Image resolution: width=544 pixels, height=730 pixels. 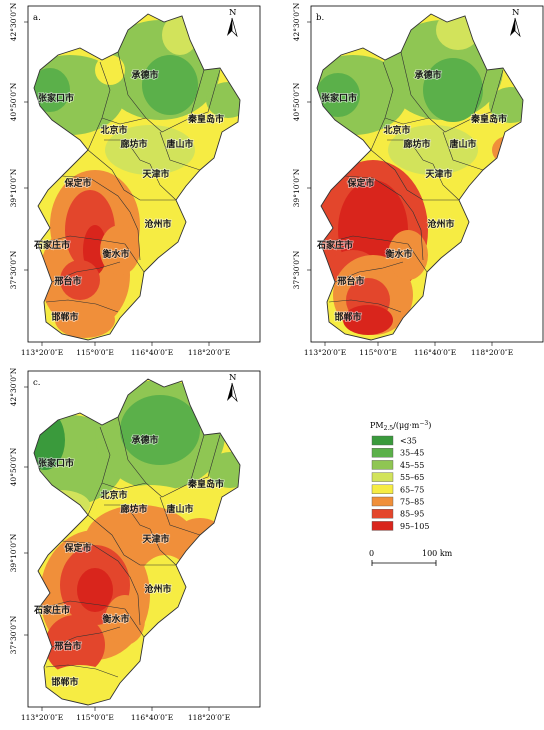 What do you see at coordinates (414, 526) in the screenshot?
I see `legend-class-label: 95–105` at bounding box center [414, 526].